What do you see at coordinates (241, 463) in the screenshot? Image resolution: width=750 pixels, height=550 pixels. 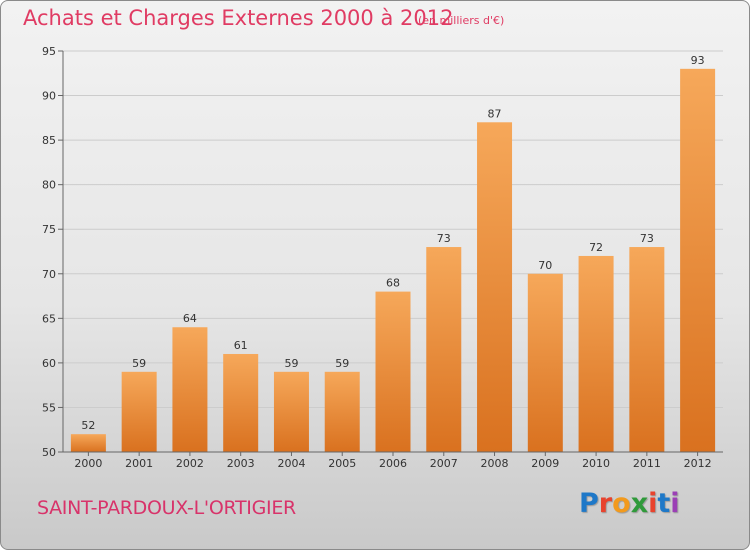 I see `x-tick-label: 2003` at bounding box center [241, 463].